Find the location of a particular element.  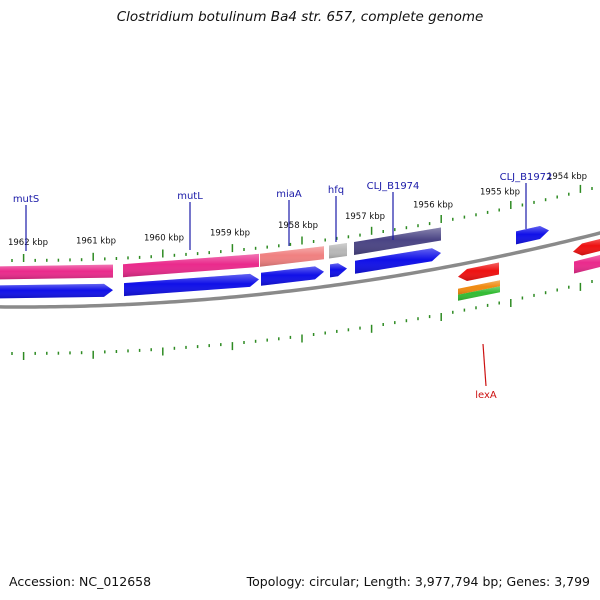

scale-label: 1954 kbp is located at coordinates (567, 177).